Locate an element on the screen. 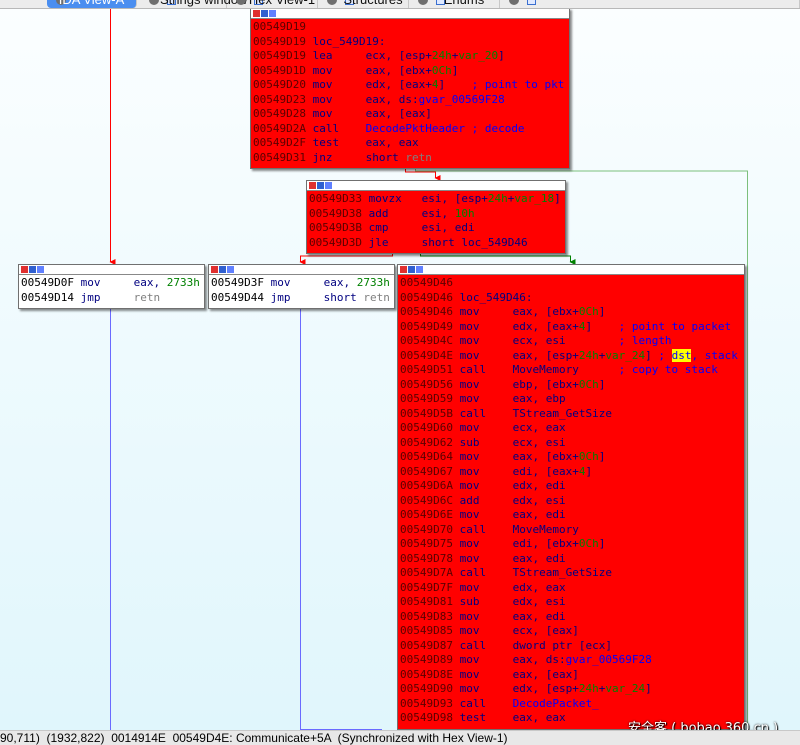  asm-line: 00549D44 jmp short retn is located at coordinates (301, 298).